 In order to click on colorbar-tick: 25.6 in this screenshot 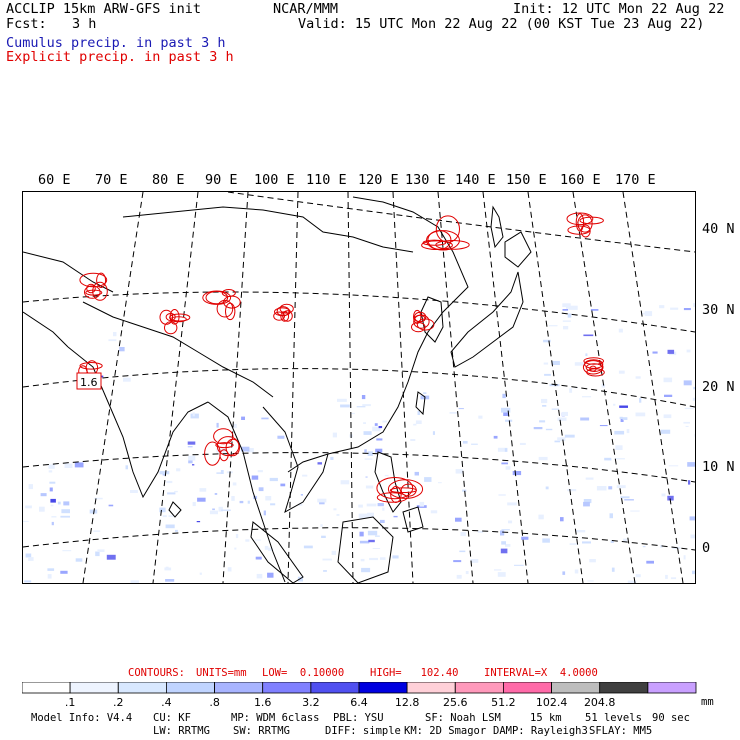, I will do `click(455, 702)`.